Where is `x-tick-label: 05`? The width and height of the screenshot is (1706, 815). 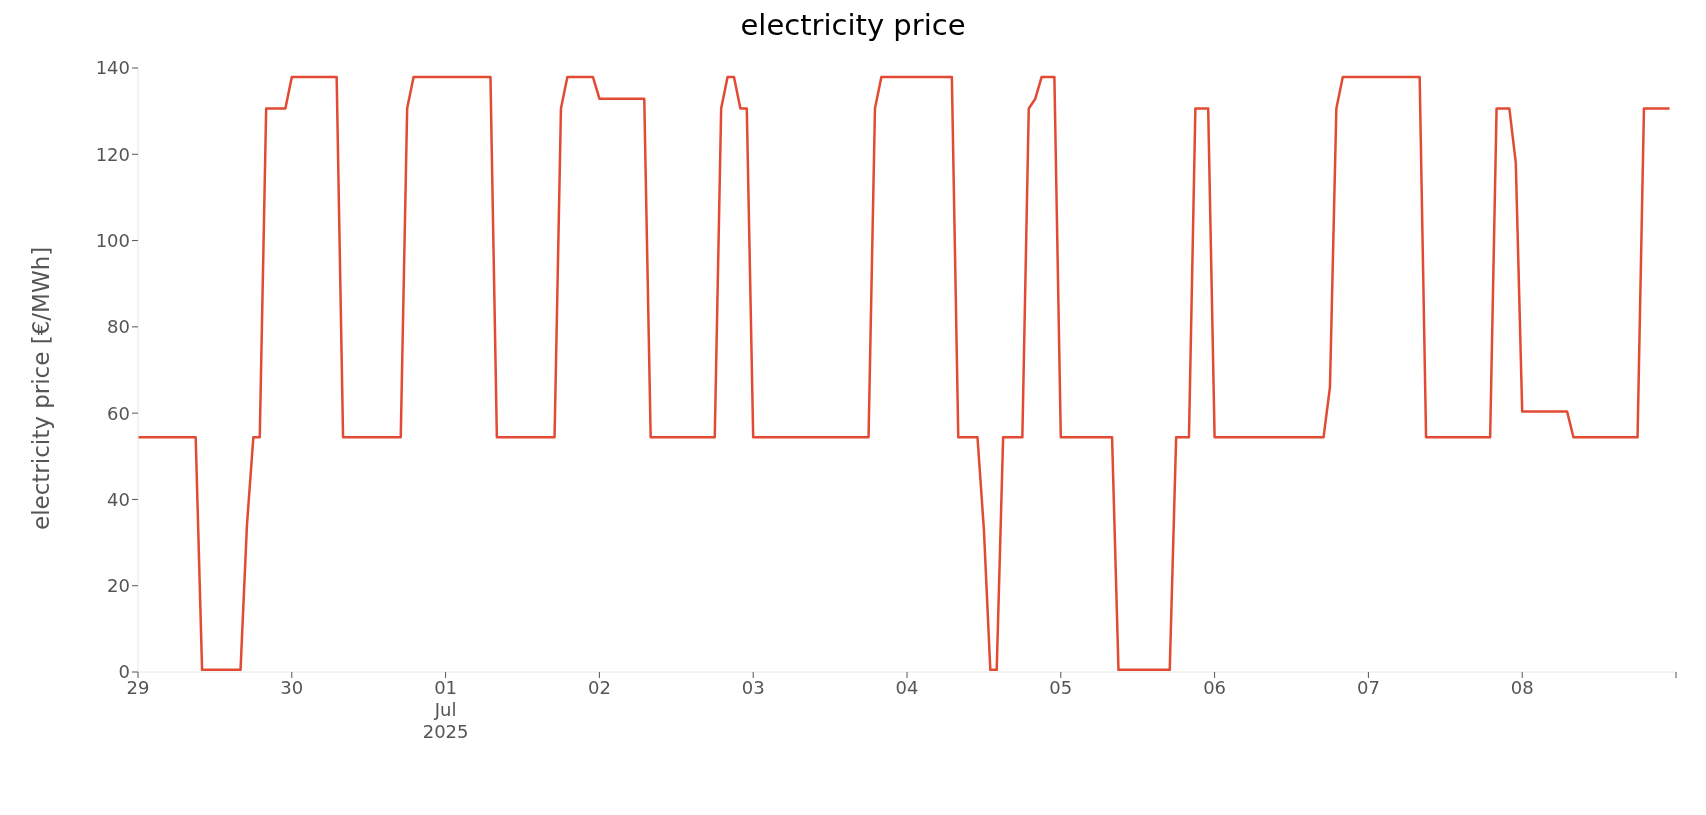
x-tick-label: 05 is located at coordinates (1061, 687).